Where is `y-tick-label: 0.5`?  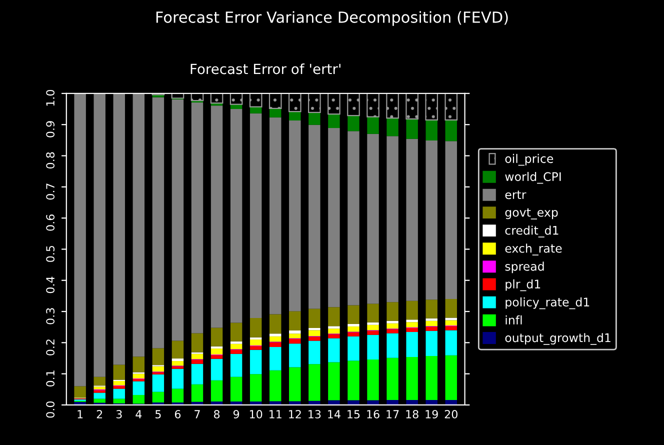
y-tick-label: 0.5 is located at coordinates (50, 254).